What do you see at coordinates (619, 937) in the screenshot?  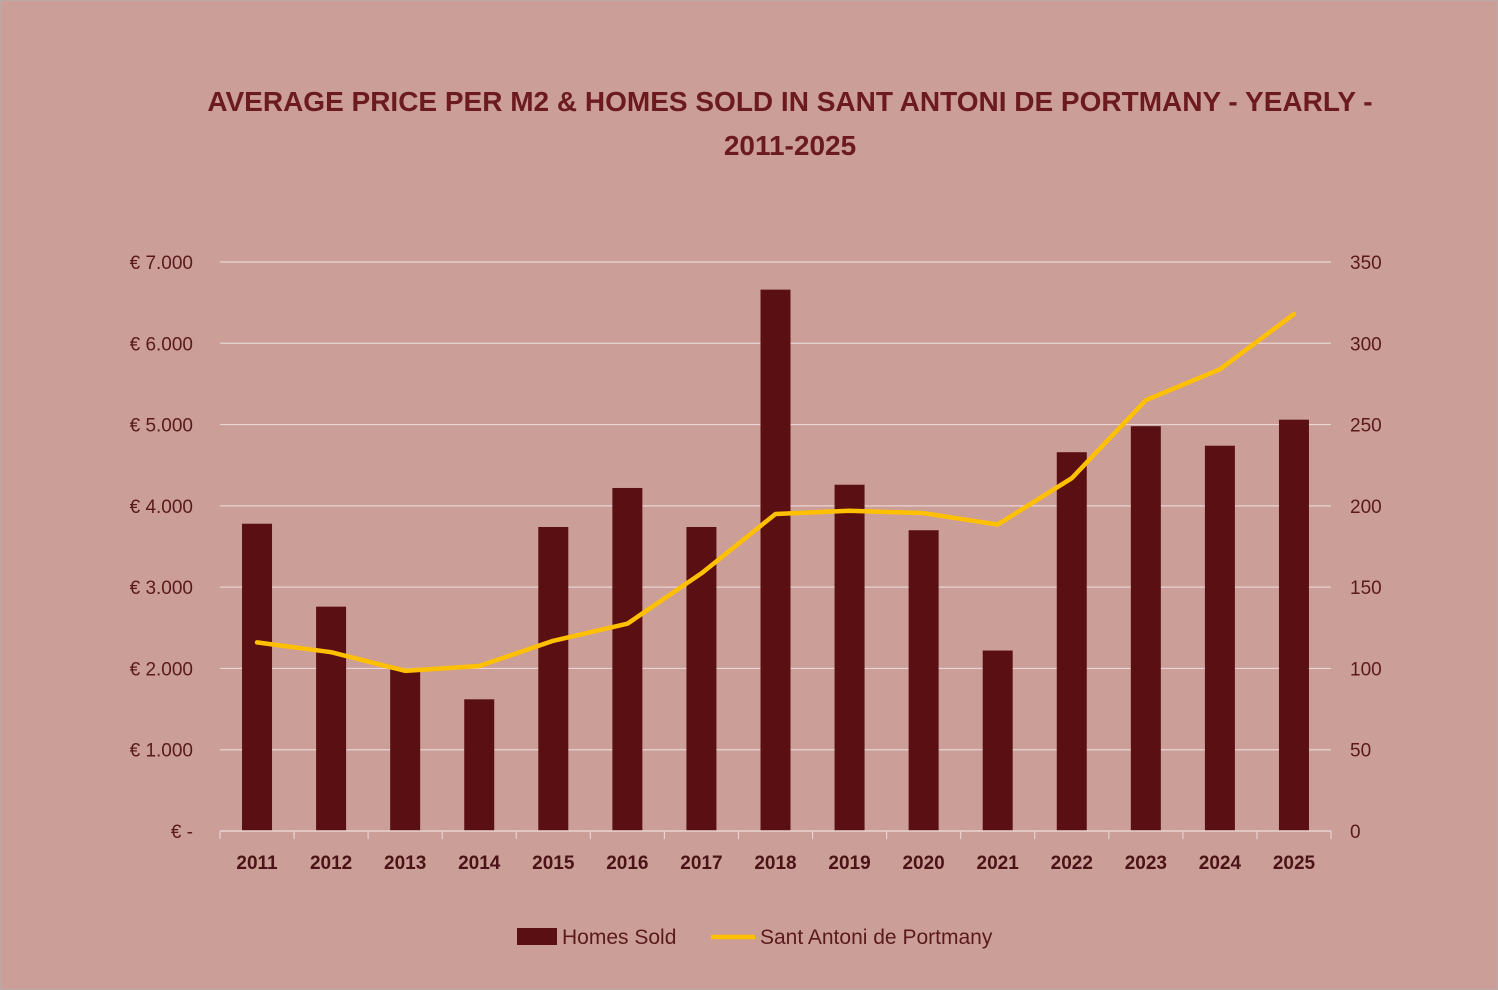 I see `legend-label-homes-sold: Homes Sold` at bounding box center [619, 937].